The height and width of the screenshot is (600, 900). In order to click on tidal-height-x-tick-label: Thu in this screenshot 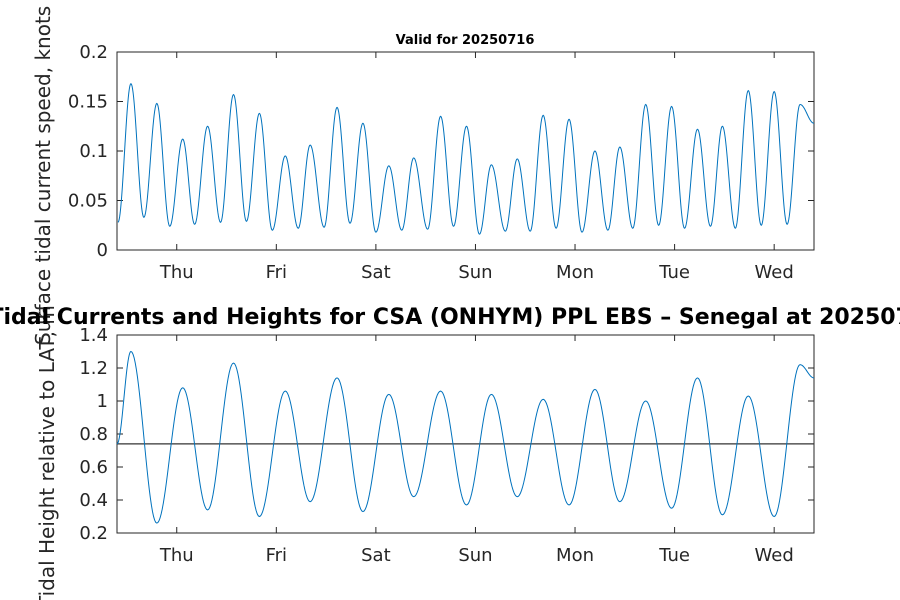, I will do `click(176, 555)`.